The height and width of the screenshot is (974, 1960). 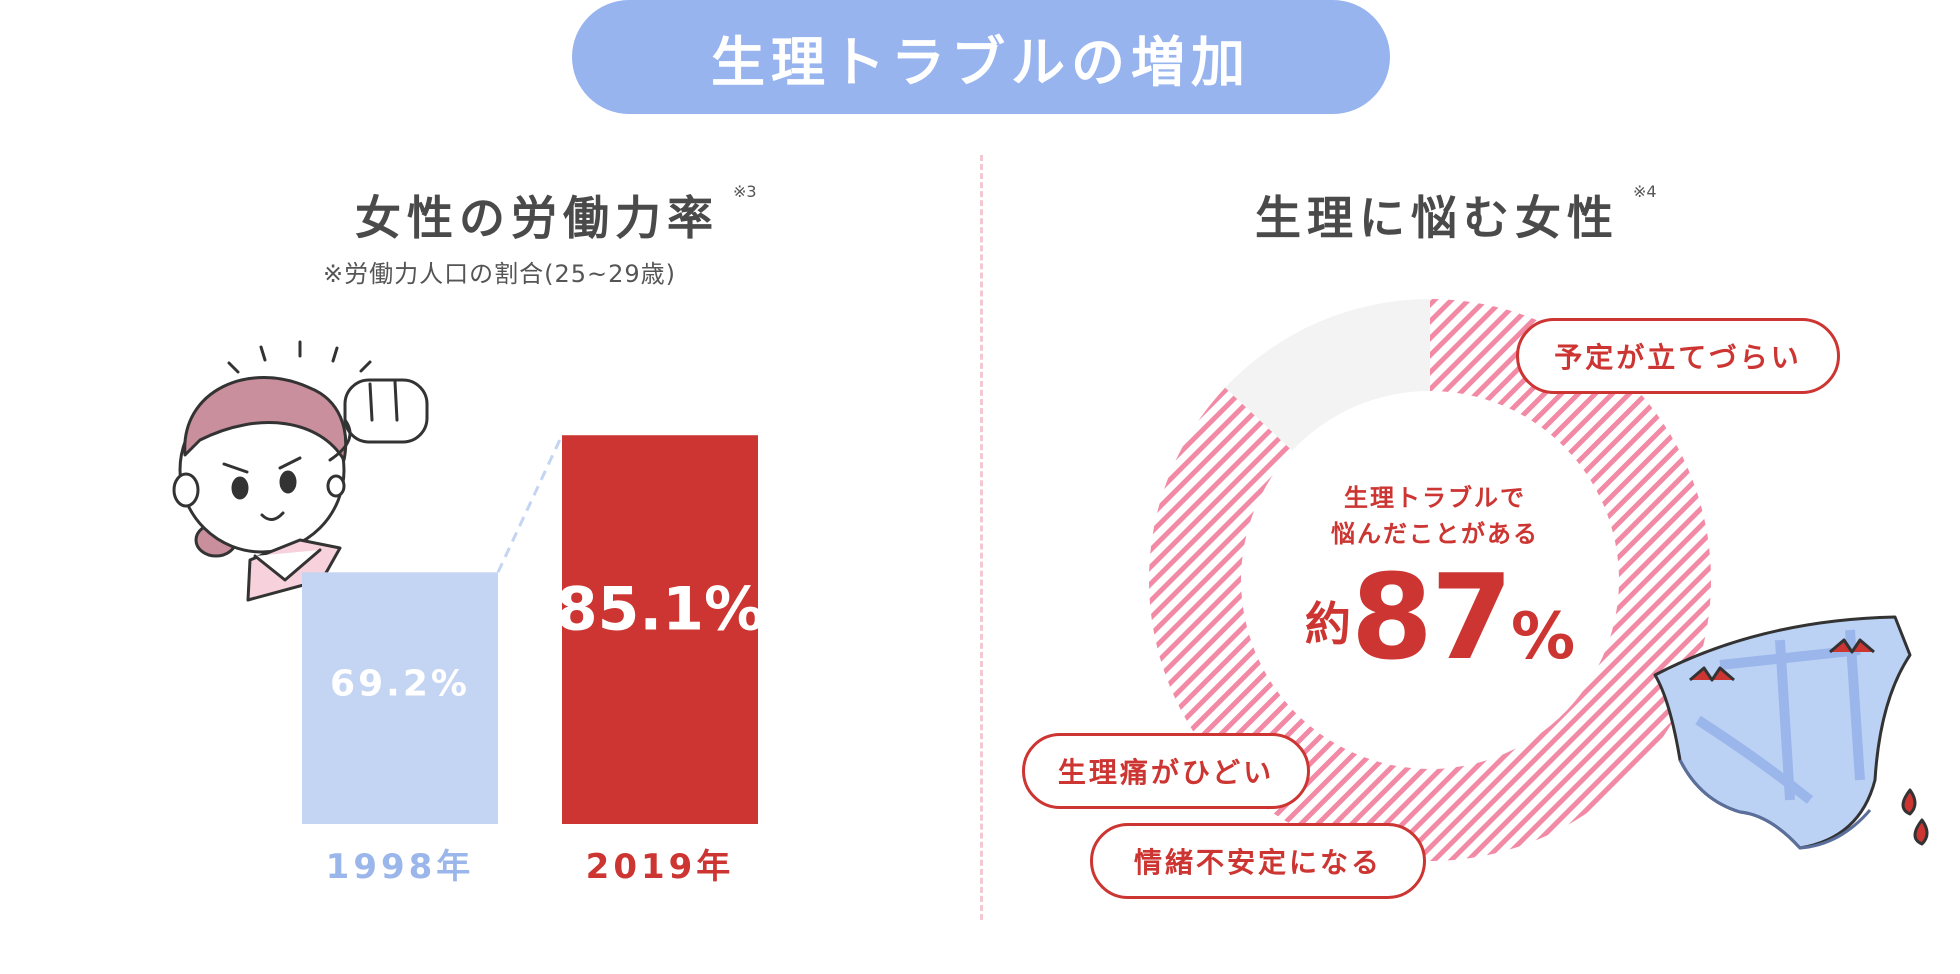 What do you see at coordinates (1435, 498) in the screenshot?
I see `donut-caption-line1: 生理トラブルで` at bounding box center [1435, 498].